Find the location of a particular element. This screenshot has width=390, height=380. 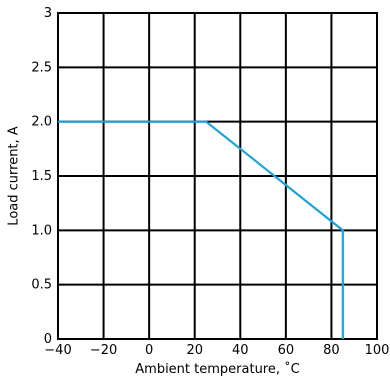

y-tick-label: 2.5 is located at coordinates (41, 67).